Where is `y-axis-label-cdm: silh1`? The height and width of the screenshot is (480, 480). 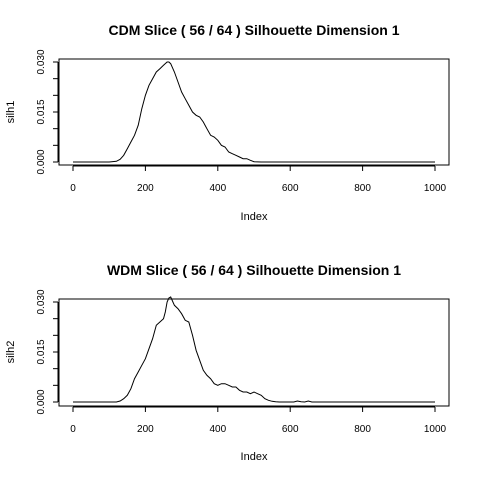 y-axis-label-cdm: silh1 is located at coordinates (11, 112).